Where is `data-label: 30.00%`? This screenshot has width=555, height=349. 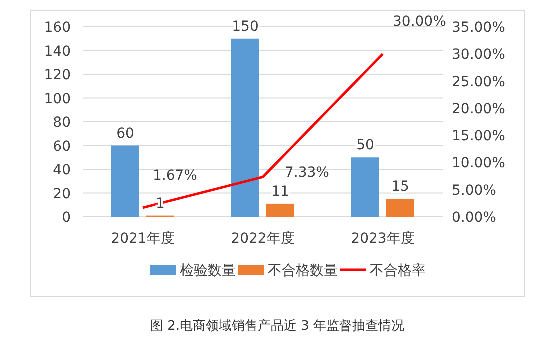 data-label: 30.00% is located at coordinates (419, 22).